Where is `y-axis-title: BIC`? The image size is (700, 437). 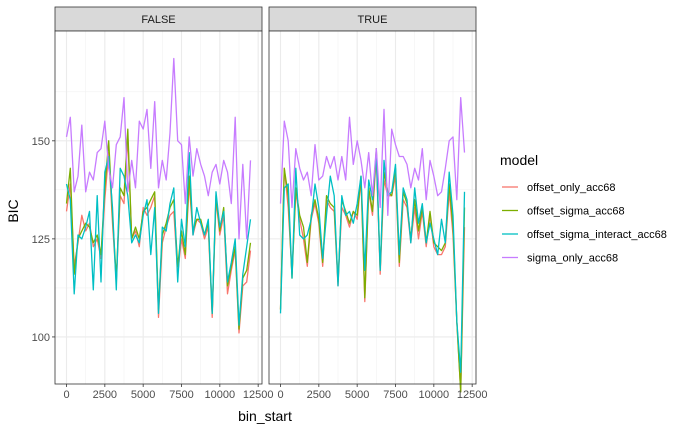
y-axis-title: BIC is located at coordinates (13, 210).